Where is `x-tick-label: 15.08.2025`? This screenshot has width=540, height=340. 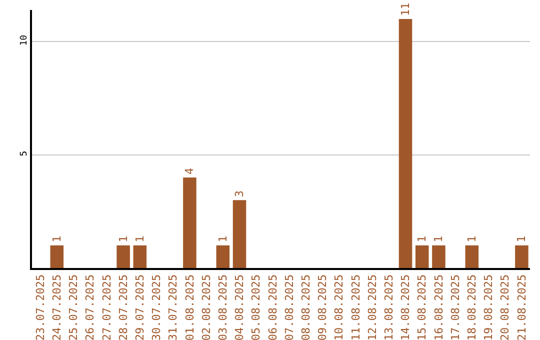
x-tick-label: 15.08.2025 is located at coordinates (422, 307).